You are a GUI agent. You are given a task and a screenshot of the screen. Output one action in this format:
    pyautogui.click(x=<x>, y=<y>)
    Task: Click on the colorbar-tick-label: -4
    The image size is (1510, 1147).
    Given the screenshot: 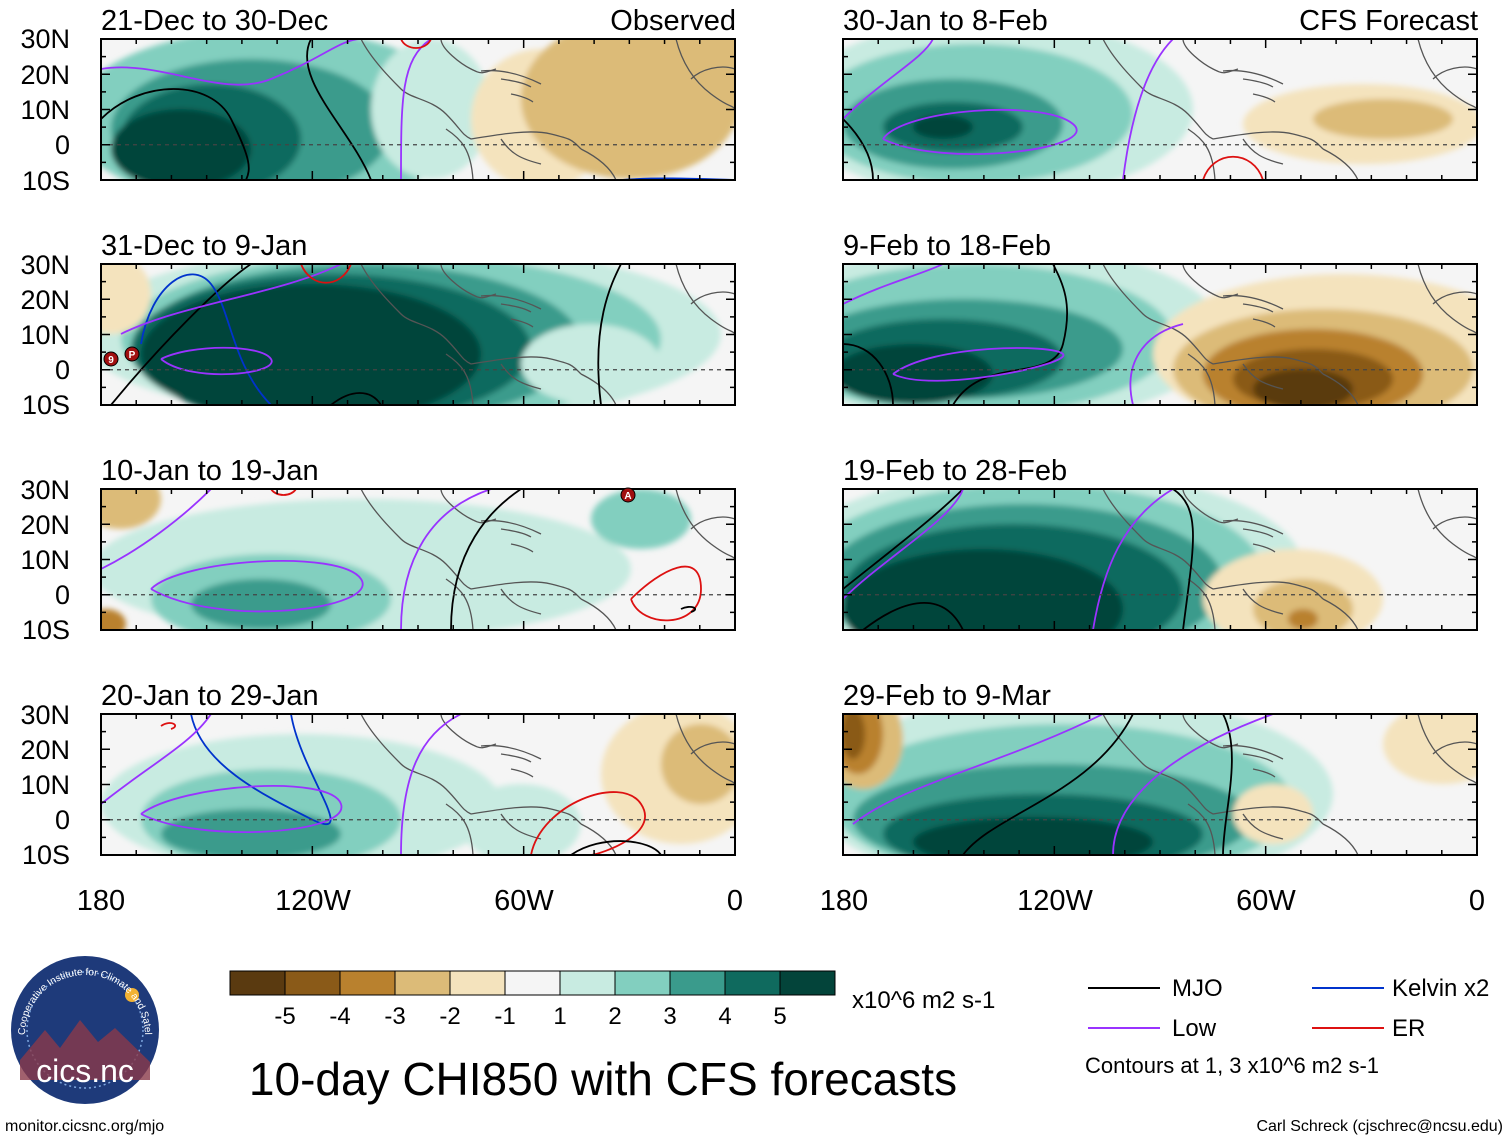 What is the action you would take?
    pyautogui.click(x=339, y=1016)
    